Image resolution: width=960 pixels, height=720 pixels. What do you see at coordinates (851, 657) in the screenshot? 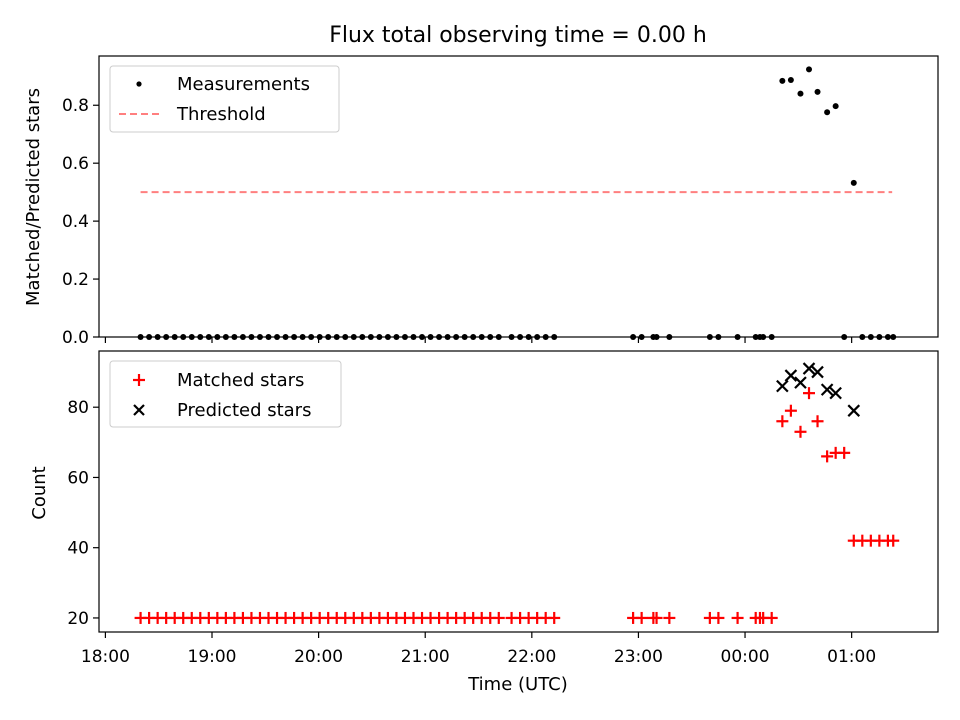
I see `x-tick-label: 01:00` at bounding box center [851, 657].